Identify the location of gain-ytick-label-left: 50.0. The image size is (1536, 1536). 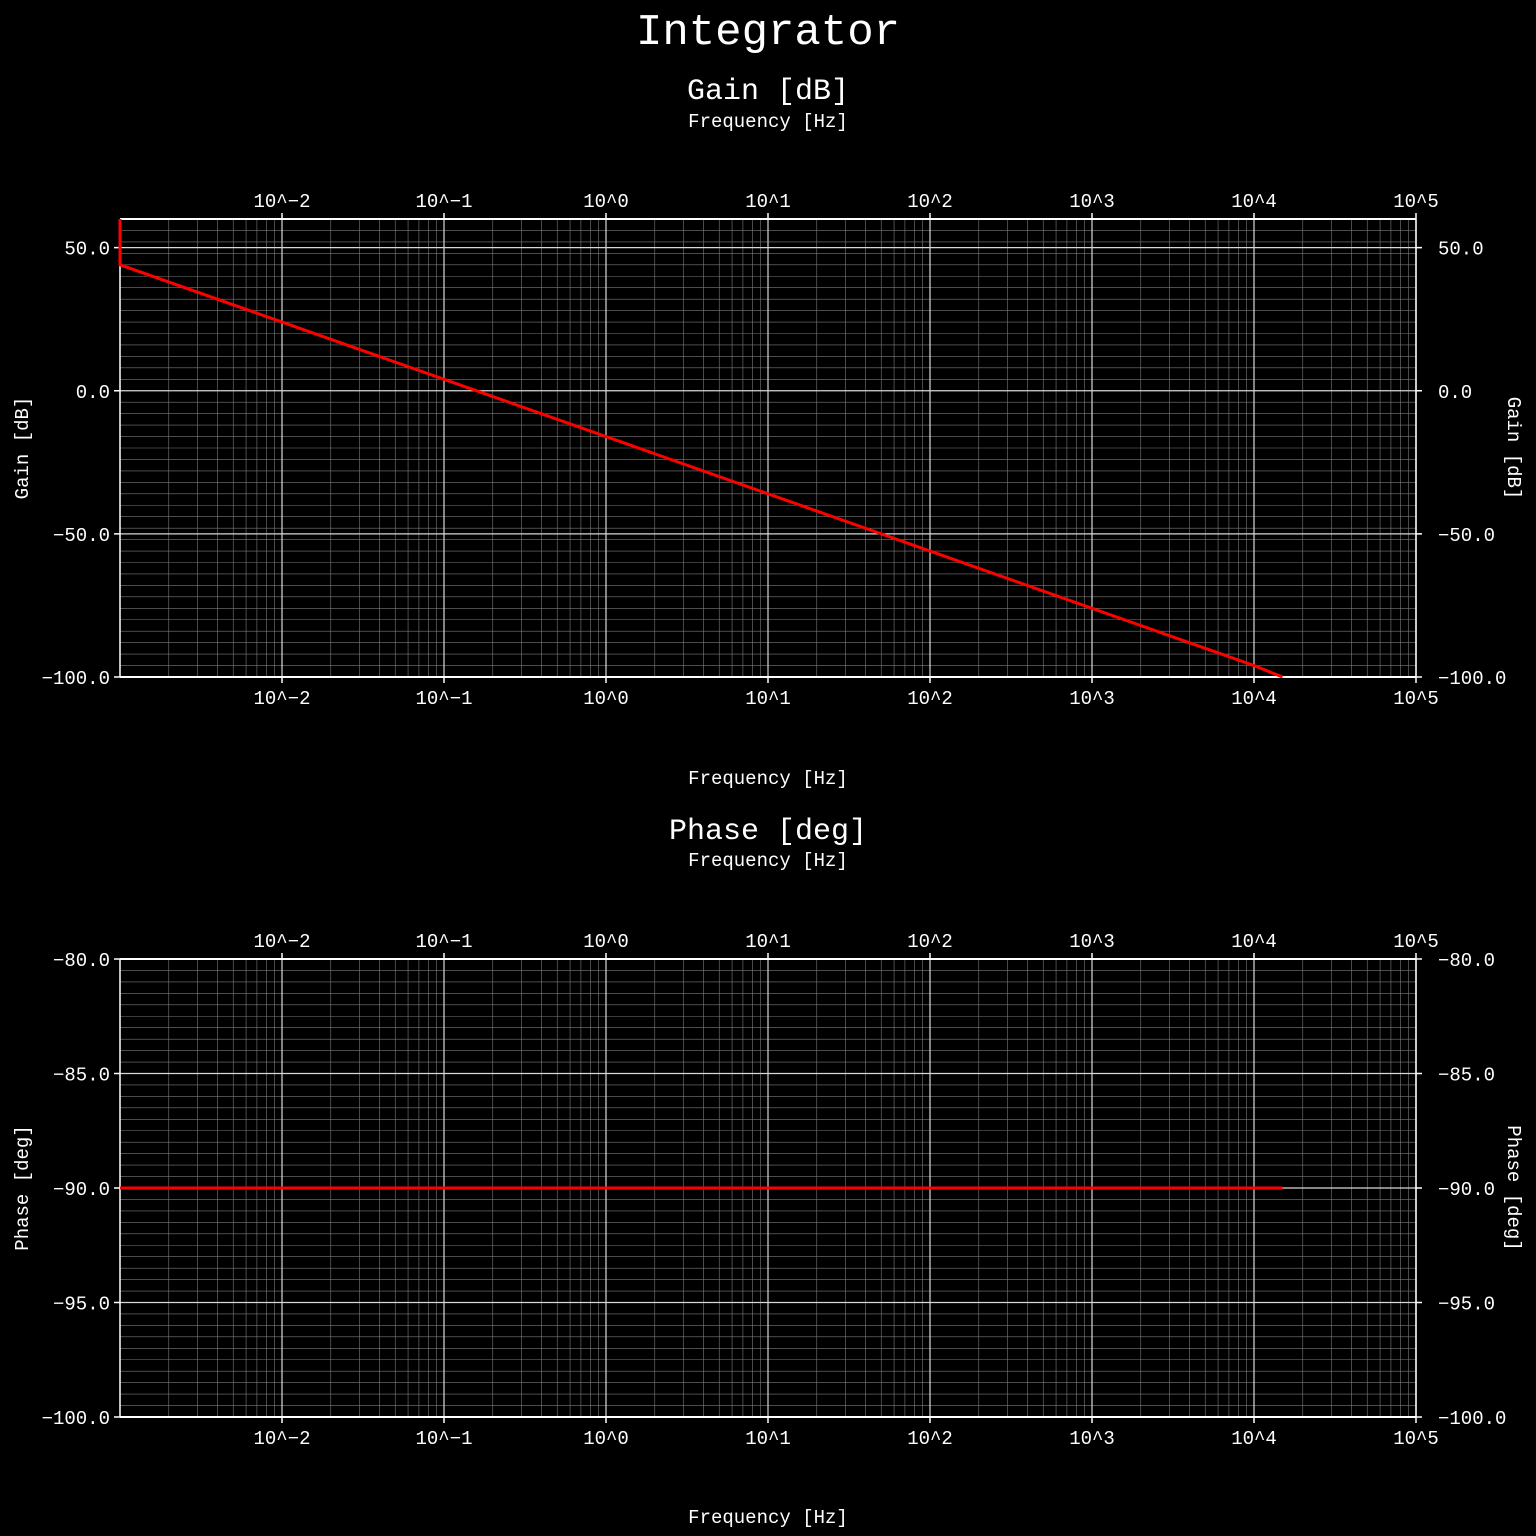
(87, 250).